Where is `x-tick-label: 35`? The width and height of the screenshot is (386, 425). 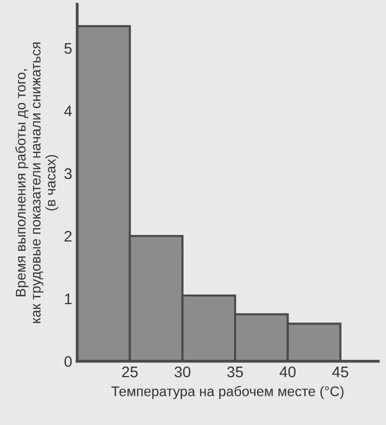
x-tick-label: 35 is located at coordinates (235, 372).